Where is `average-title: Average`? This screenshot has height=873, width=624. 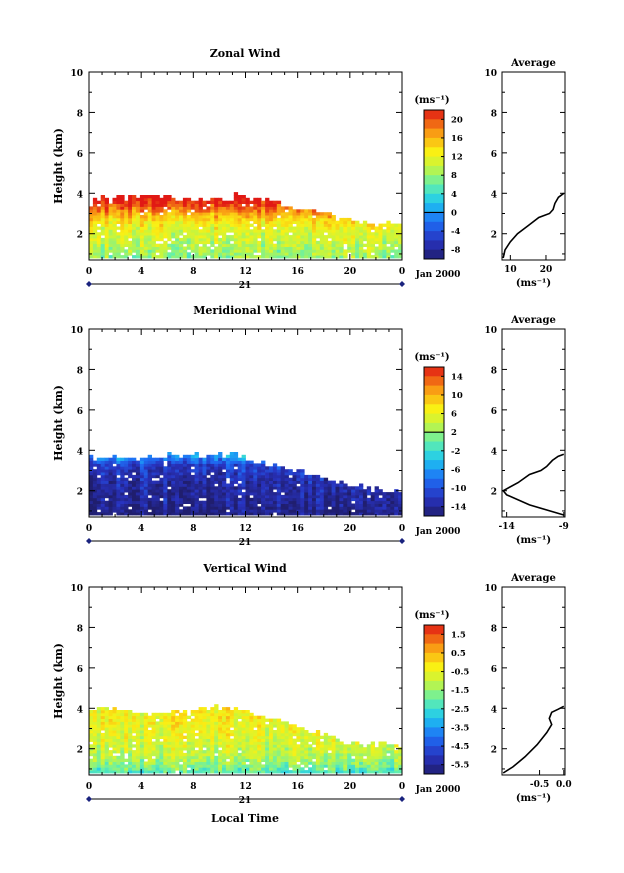
average-title: Average is located at coordinates (533, 578).